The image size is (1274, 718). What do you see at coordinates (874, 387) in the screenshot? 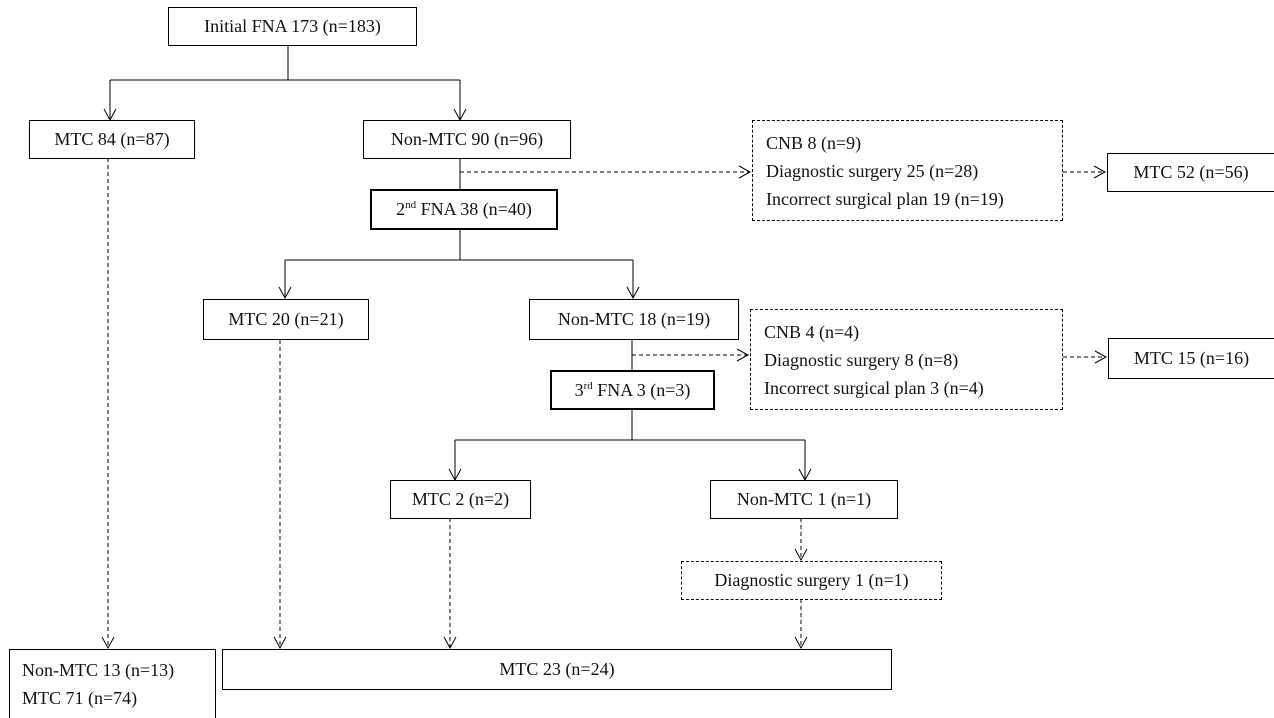
I see `incorrect-surgical-plan-label: Incorrect surgical plan 3 (n=4)` at bounding box center [874, 387].